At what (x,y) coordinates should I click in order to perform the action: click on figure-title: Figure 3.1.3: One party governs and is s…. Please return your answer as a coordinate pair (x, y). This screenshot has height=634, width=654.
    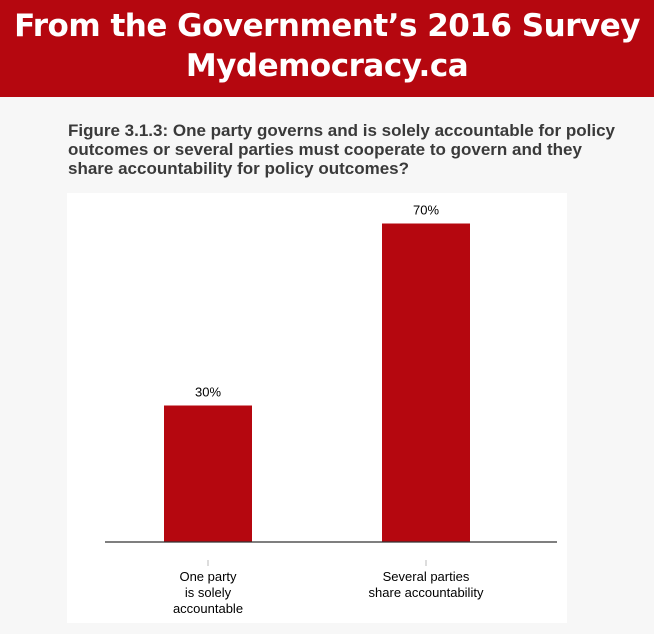
    Looking at the image, I should click on (341, 149).